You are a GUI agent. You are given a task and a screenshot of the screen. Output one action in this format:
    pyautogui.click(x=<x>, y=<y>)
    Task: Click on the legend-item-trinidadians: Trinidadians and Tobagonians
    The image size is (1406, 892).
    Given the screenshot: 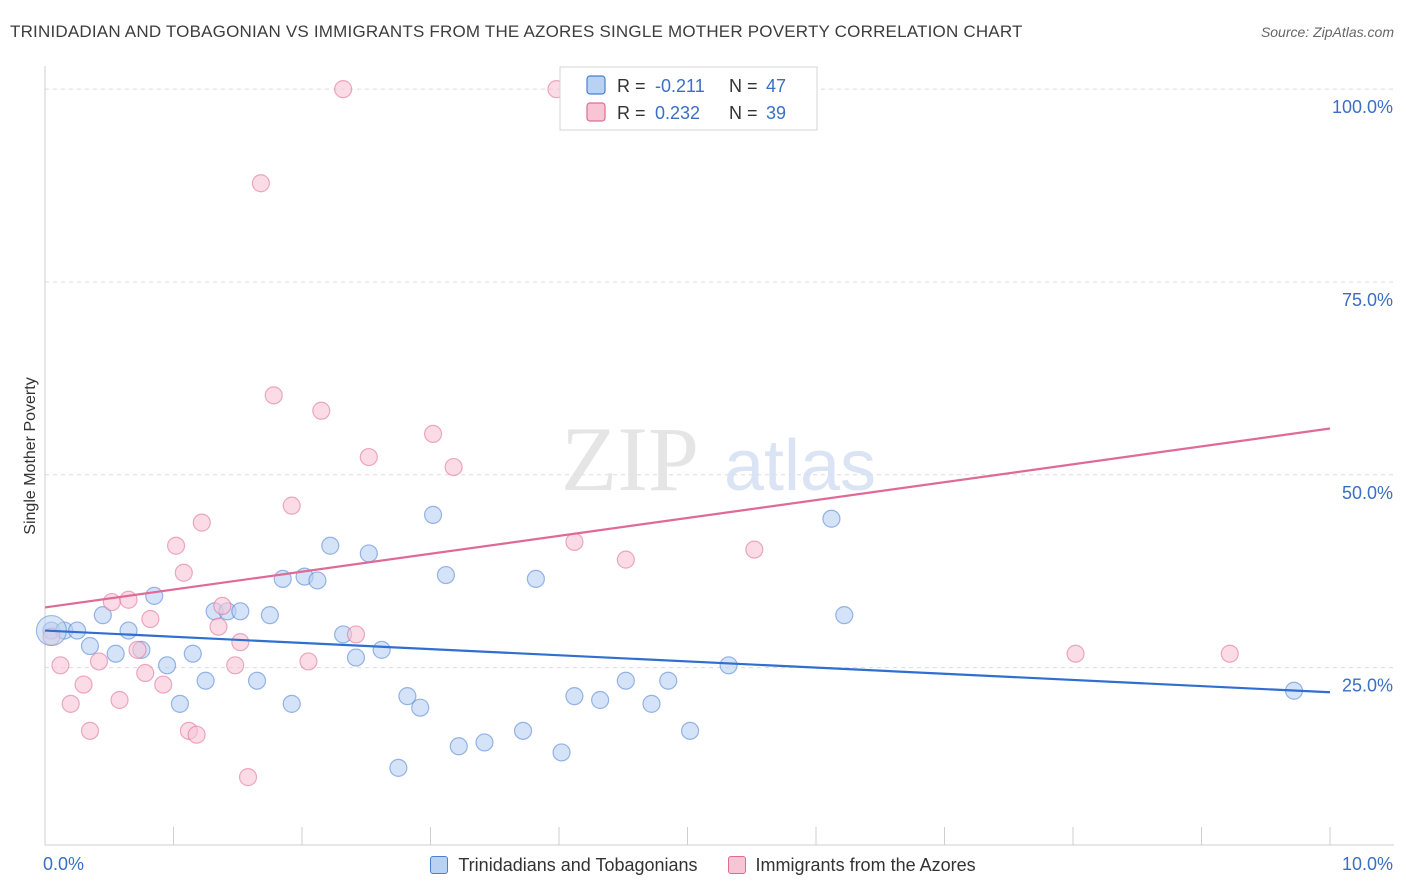 What is the action you would take?
    pyautogui.click(x=564, y=865)
    